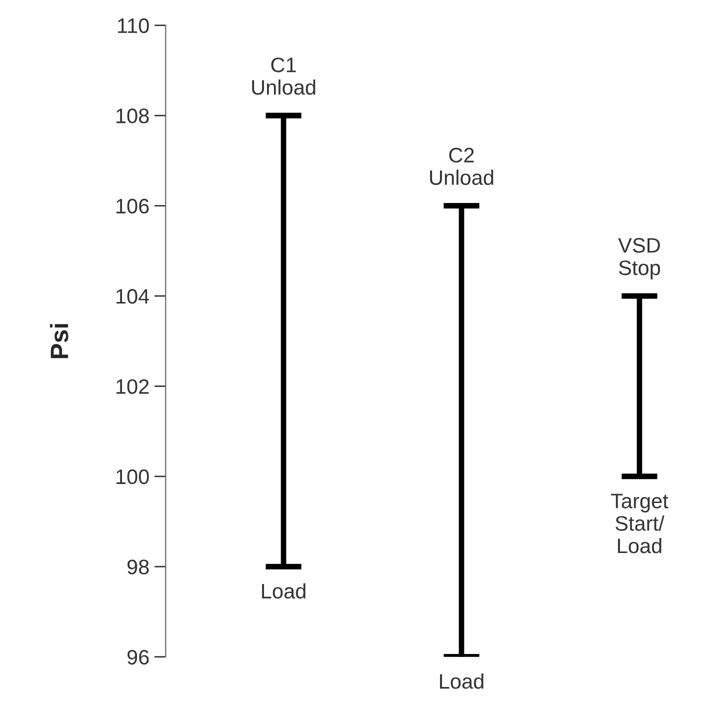 The image size is (707, 704). I want to click on y-axis-title: Psi, so click(59, 341).